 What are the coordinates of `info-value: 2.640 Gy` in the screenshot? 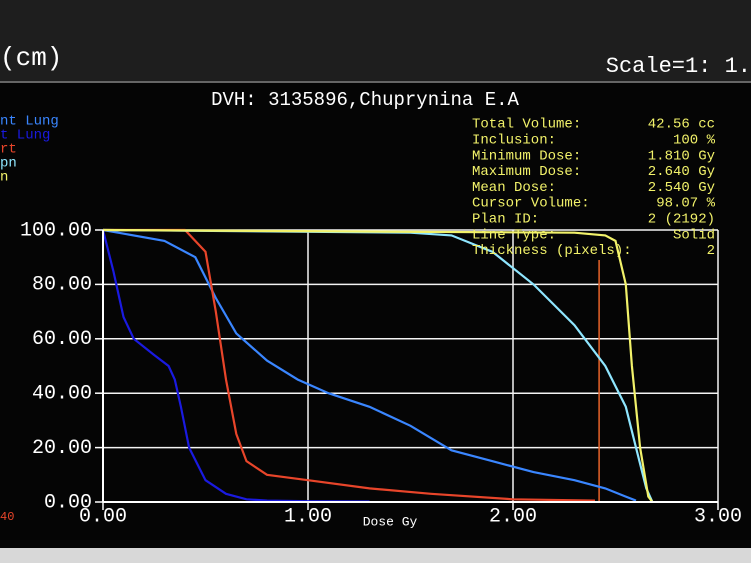 It's located at (681, 172).